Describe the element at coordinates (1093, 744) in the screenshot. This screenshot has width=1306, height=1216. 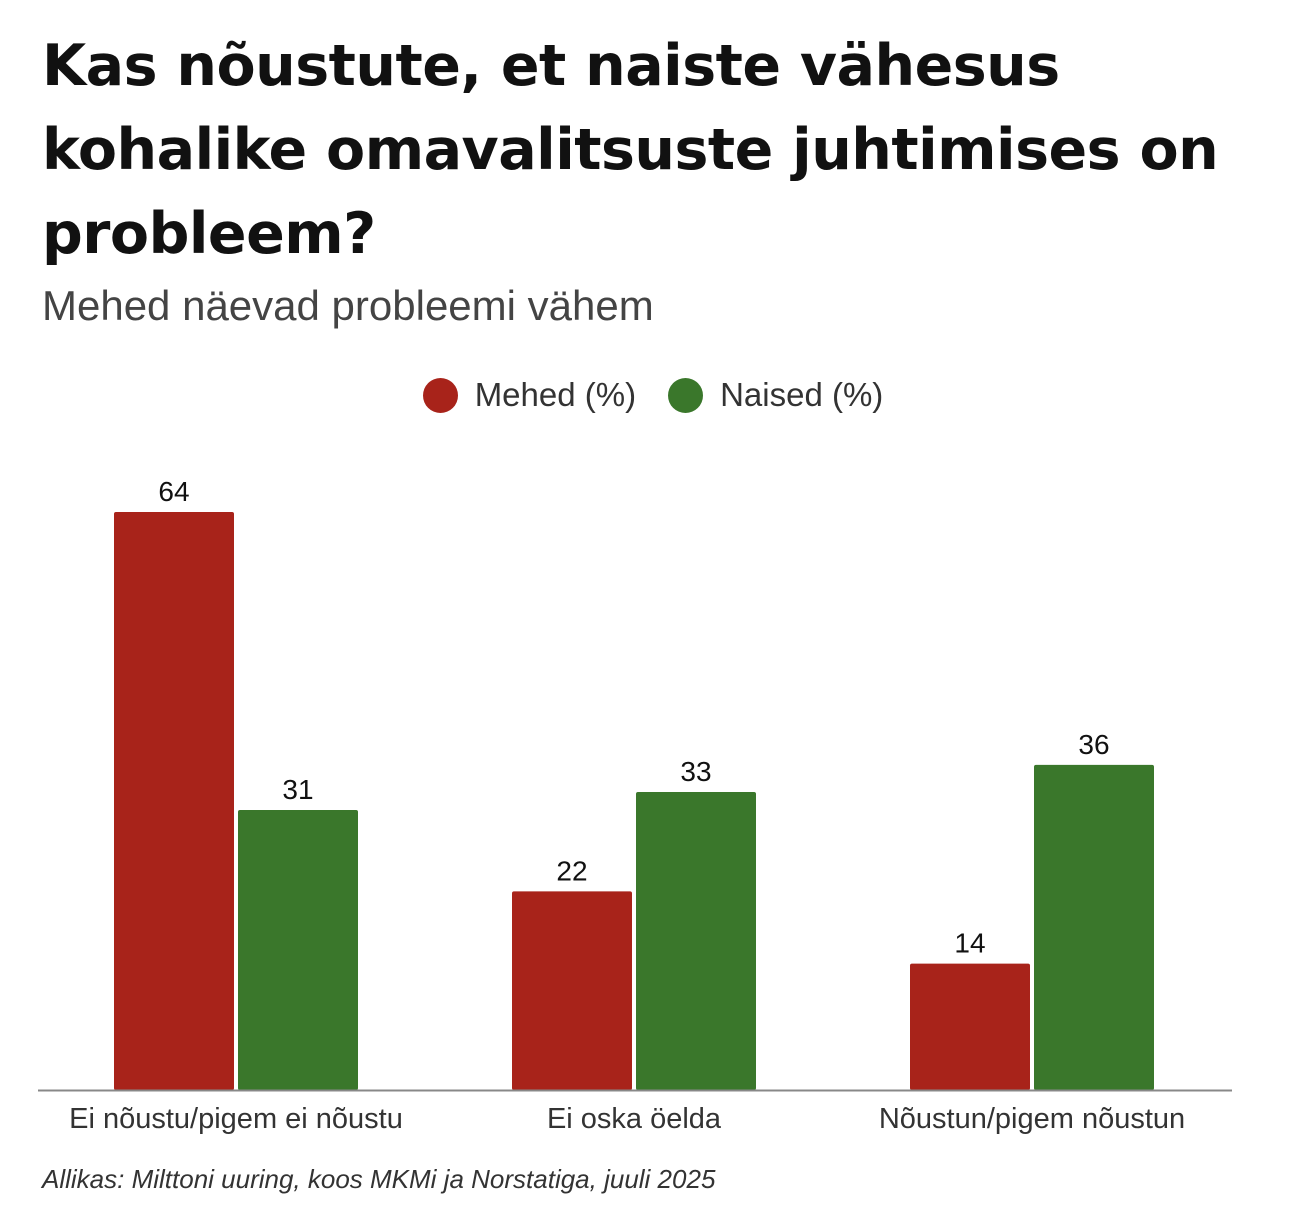
I see `data-label-naised-2: 36` at that location.